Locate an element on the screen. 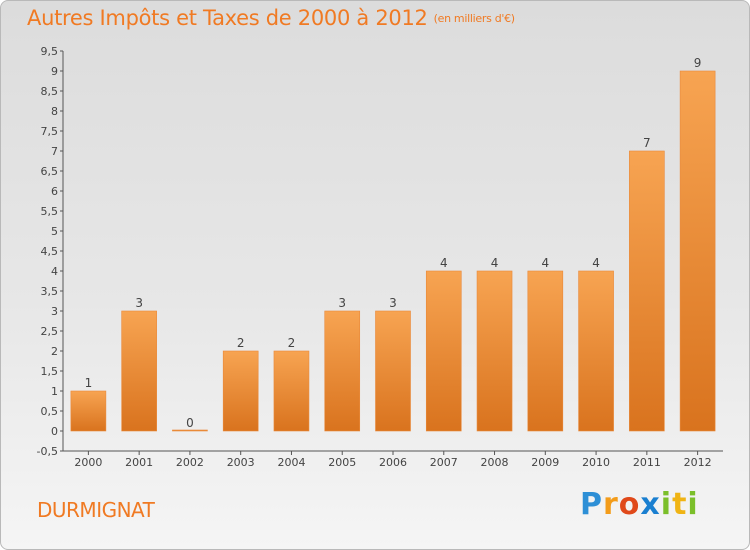 Image resolution: width=750 pixels, height=550 pixels. y-tick-label: 3 is located at coordinates (54, 311).